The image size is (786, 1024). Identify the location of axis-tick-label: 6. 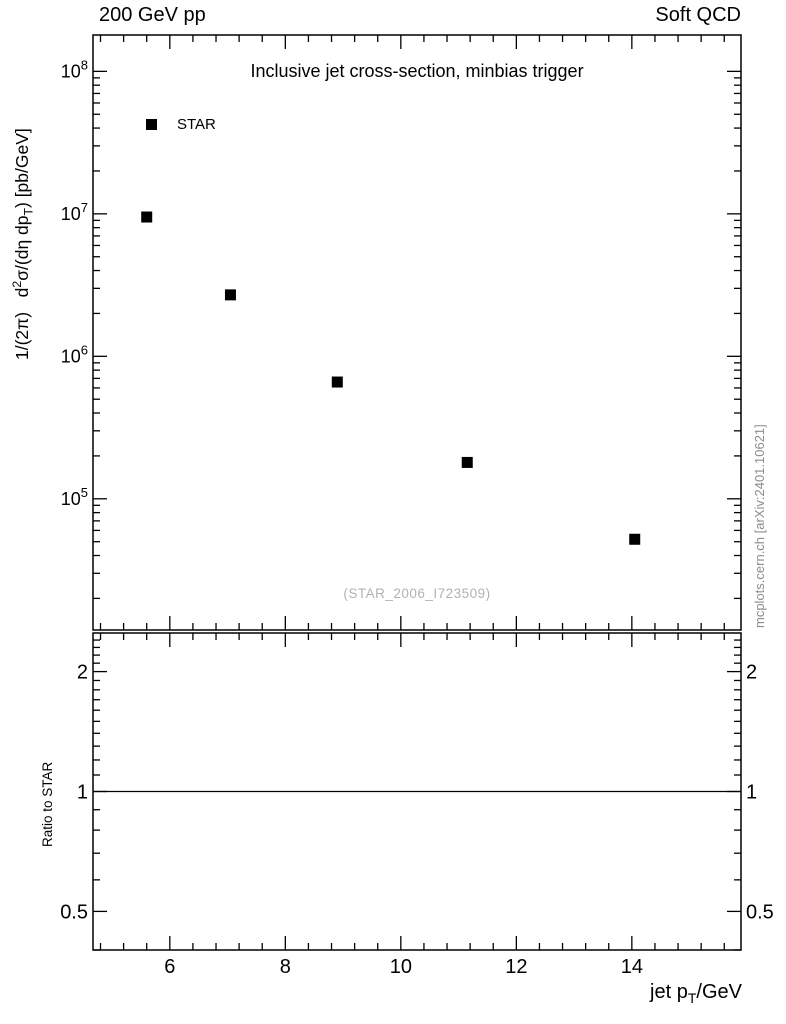
(169, 967).